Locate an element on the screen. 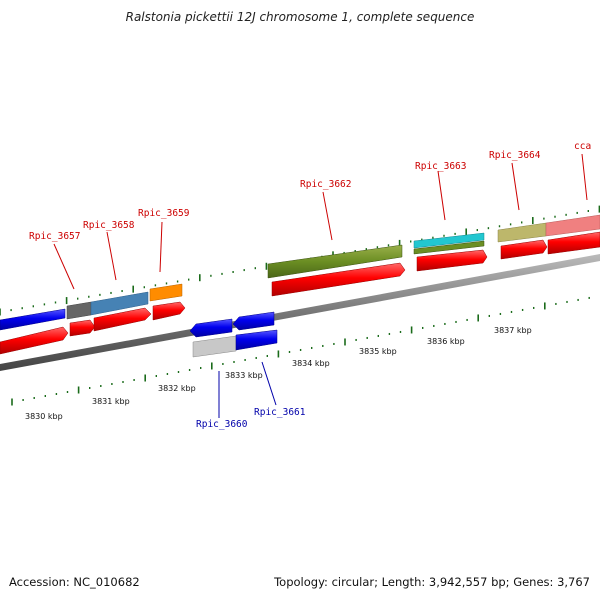 The image size is (600, 600). axis-label-3830: 3830 kbp is located at coordinates (44, 416).